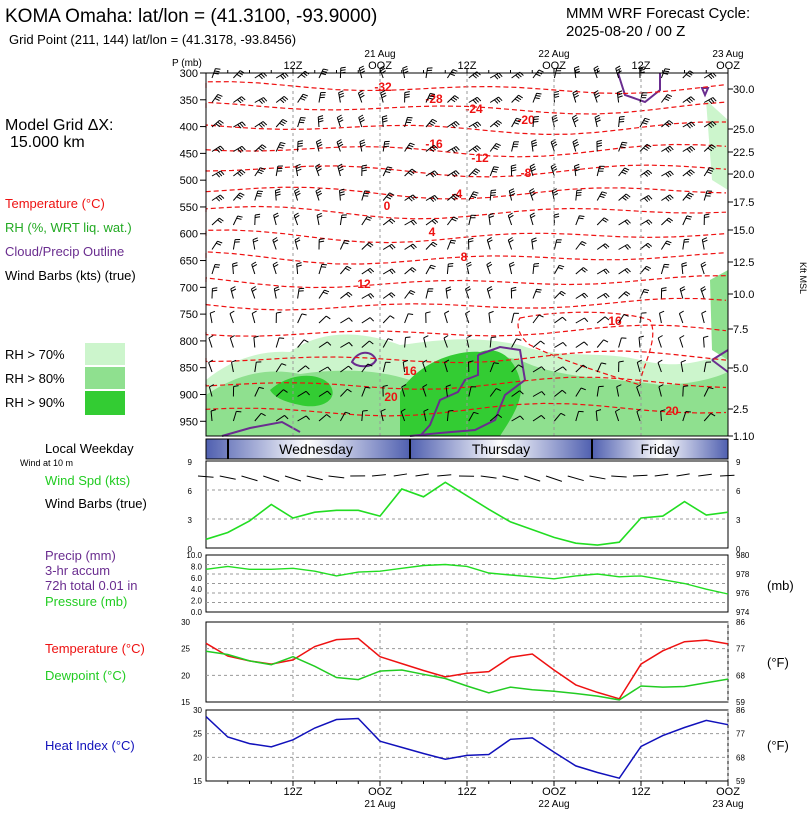  Describe the element at coordinates (743, 231) in the screenshot. I see `height-tick-label: 15.0` at that location.